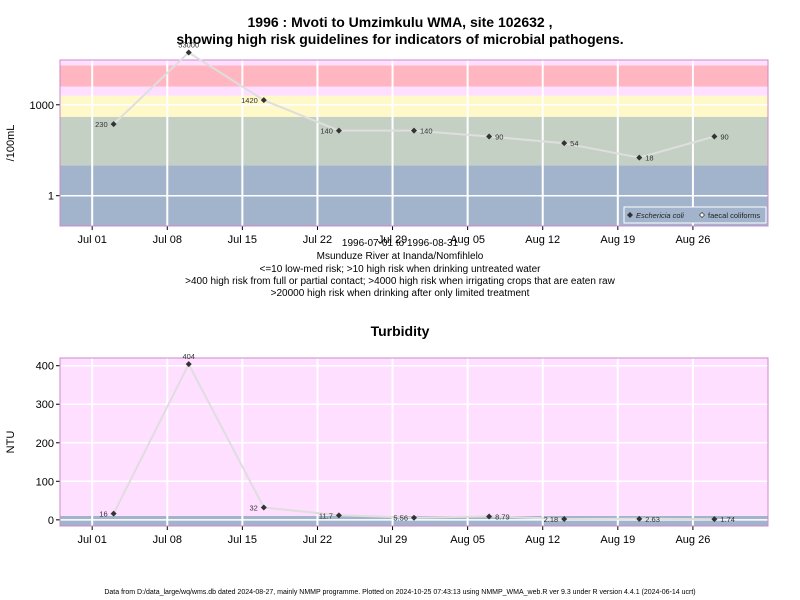  Describe the element at coordinates (92, 240) in the screenshot. I see `ecoli-xtick-label-0: Jul 01` at that location.